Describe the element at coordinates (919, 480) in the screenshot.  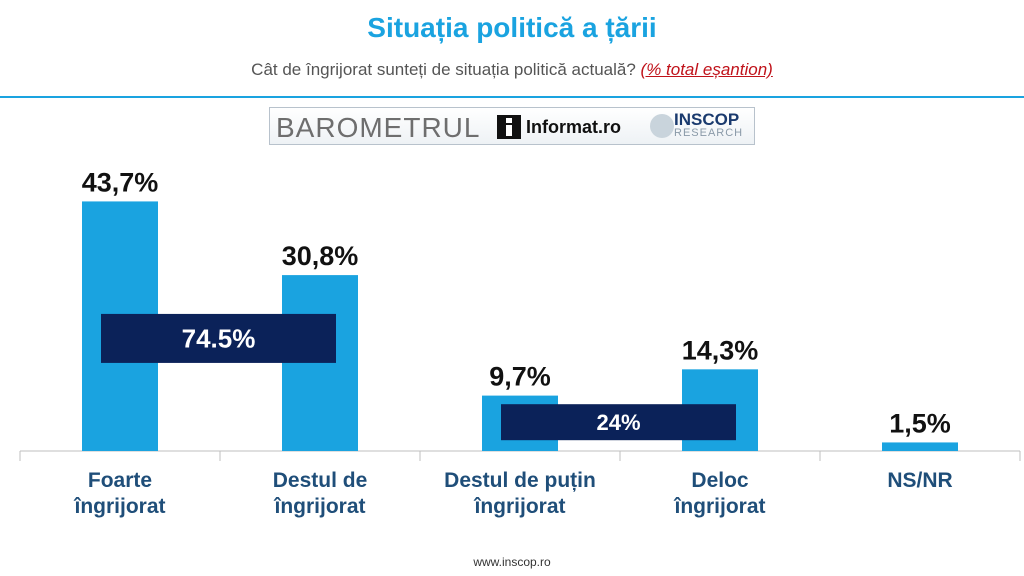
I see `category-label-4-0: NS/NR` at that location.